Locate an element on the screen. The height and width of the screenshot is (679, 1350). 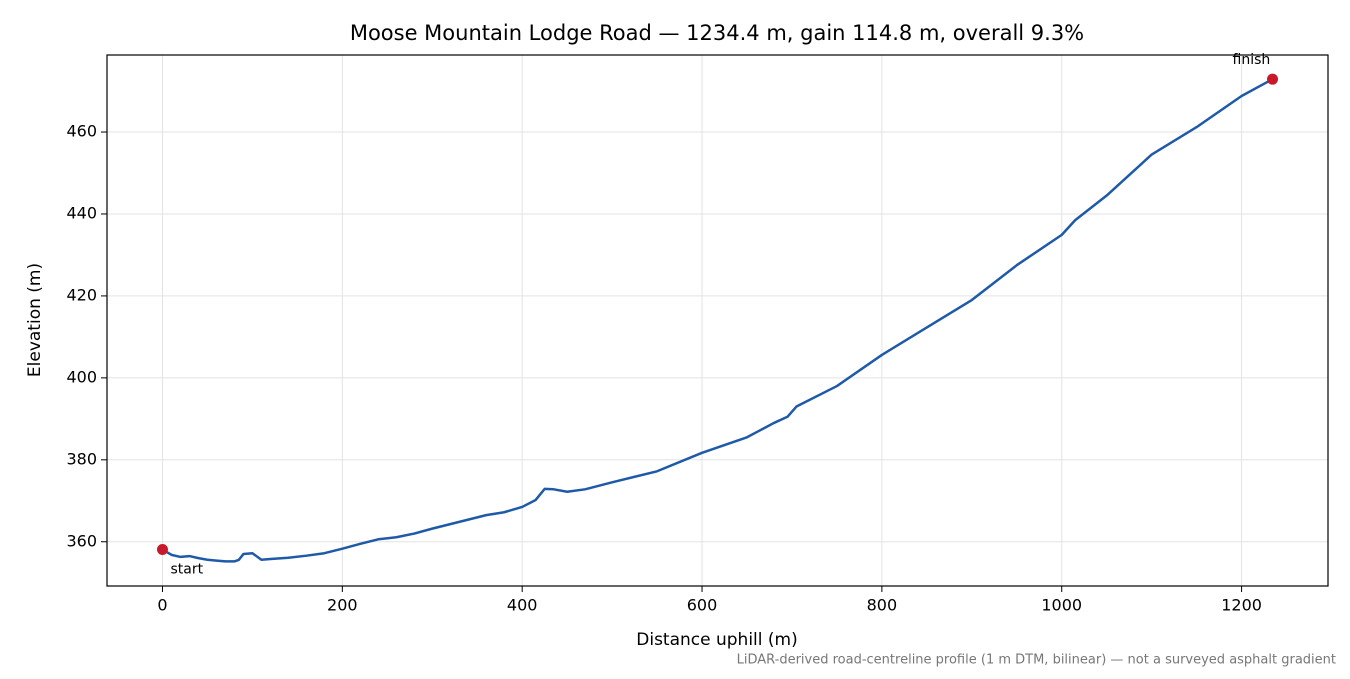
x-tick-label: 200 is located at coordinates (342, 605).